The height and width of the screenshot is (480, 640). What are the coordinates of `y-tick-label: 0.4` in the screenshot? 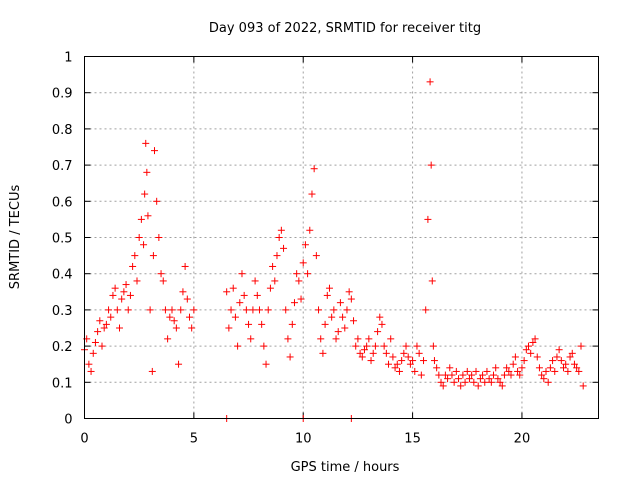 It's located at (62, 275).